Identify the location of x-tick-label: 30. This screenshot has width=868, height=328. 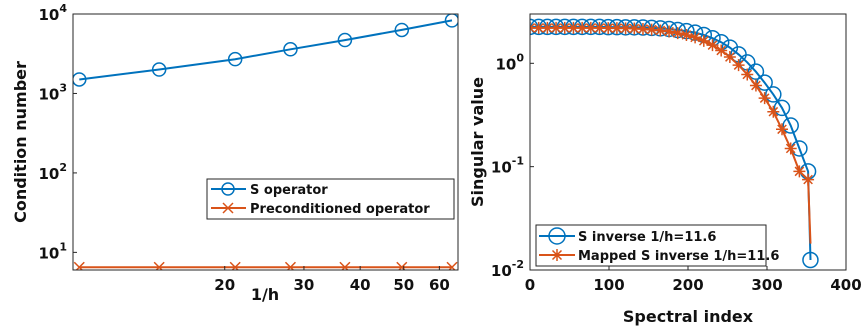
(304, 285).